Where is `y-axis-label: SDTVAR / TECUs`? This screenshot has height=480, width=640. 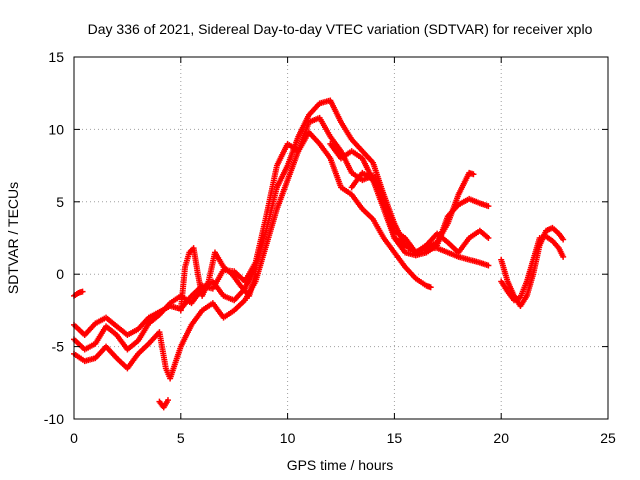
y-axis-label: SDTVAR / TECUs is located at coordinates (13, 238).